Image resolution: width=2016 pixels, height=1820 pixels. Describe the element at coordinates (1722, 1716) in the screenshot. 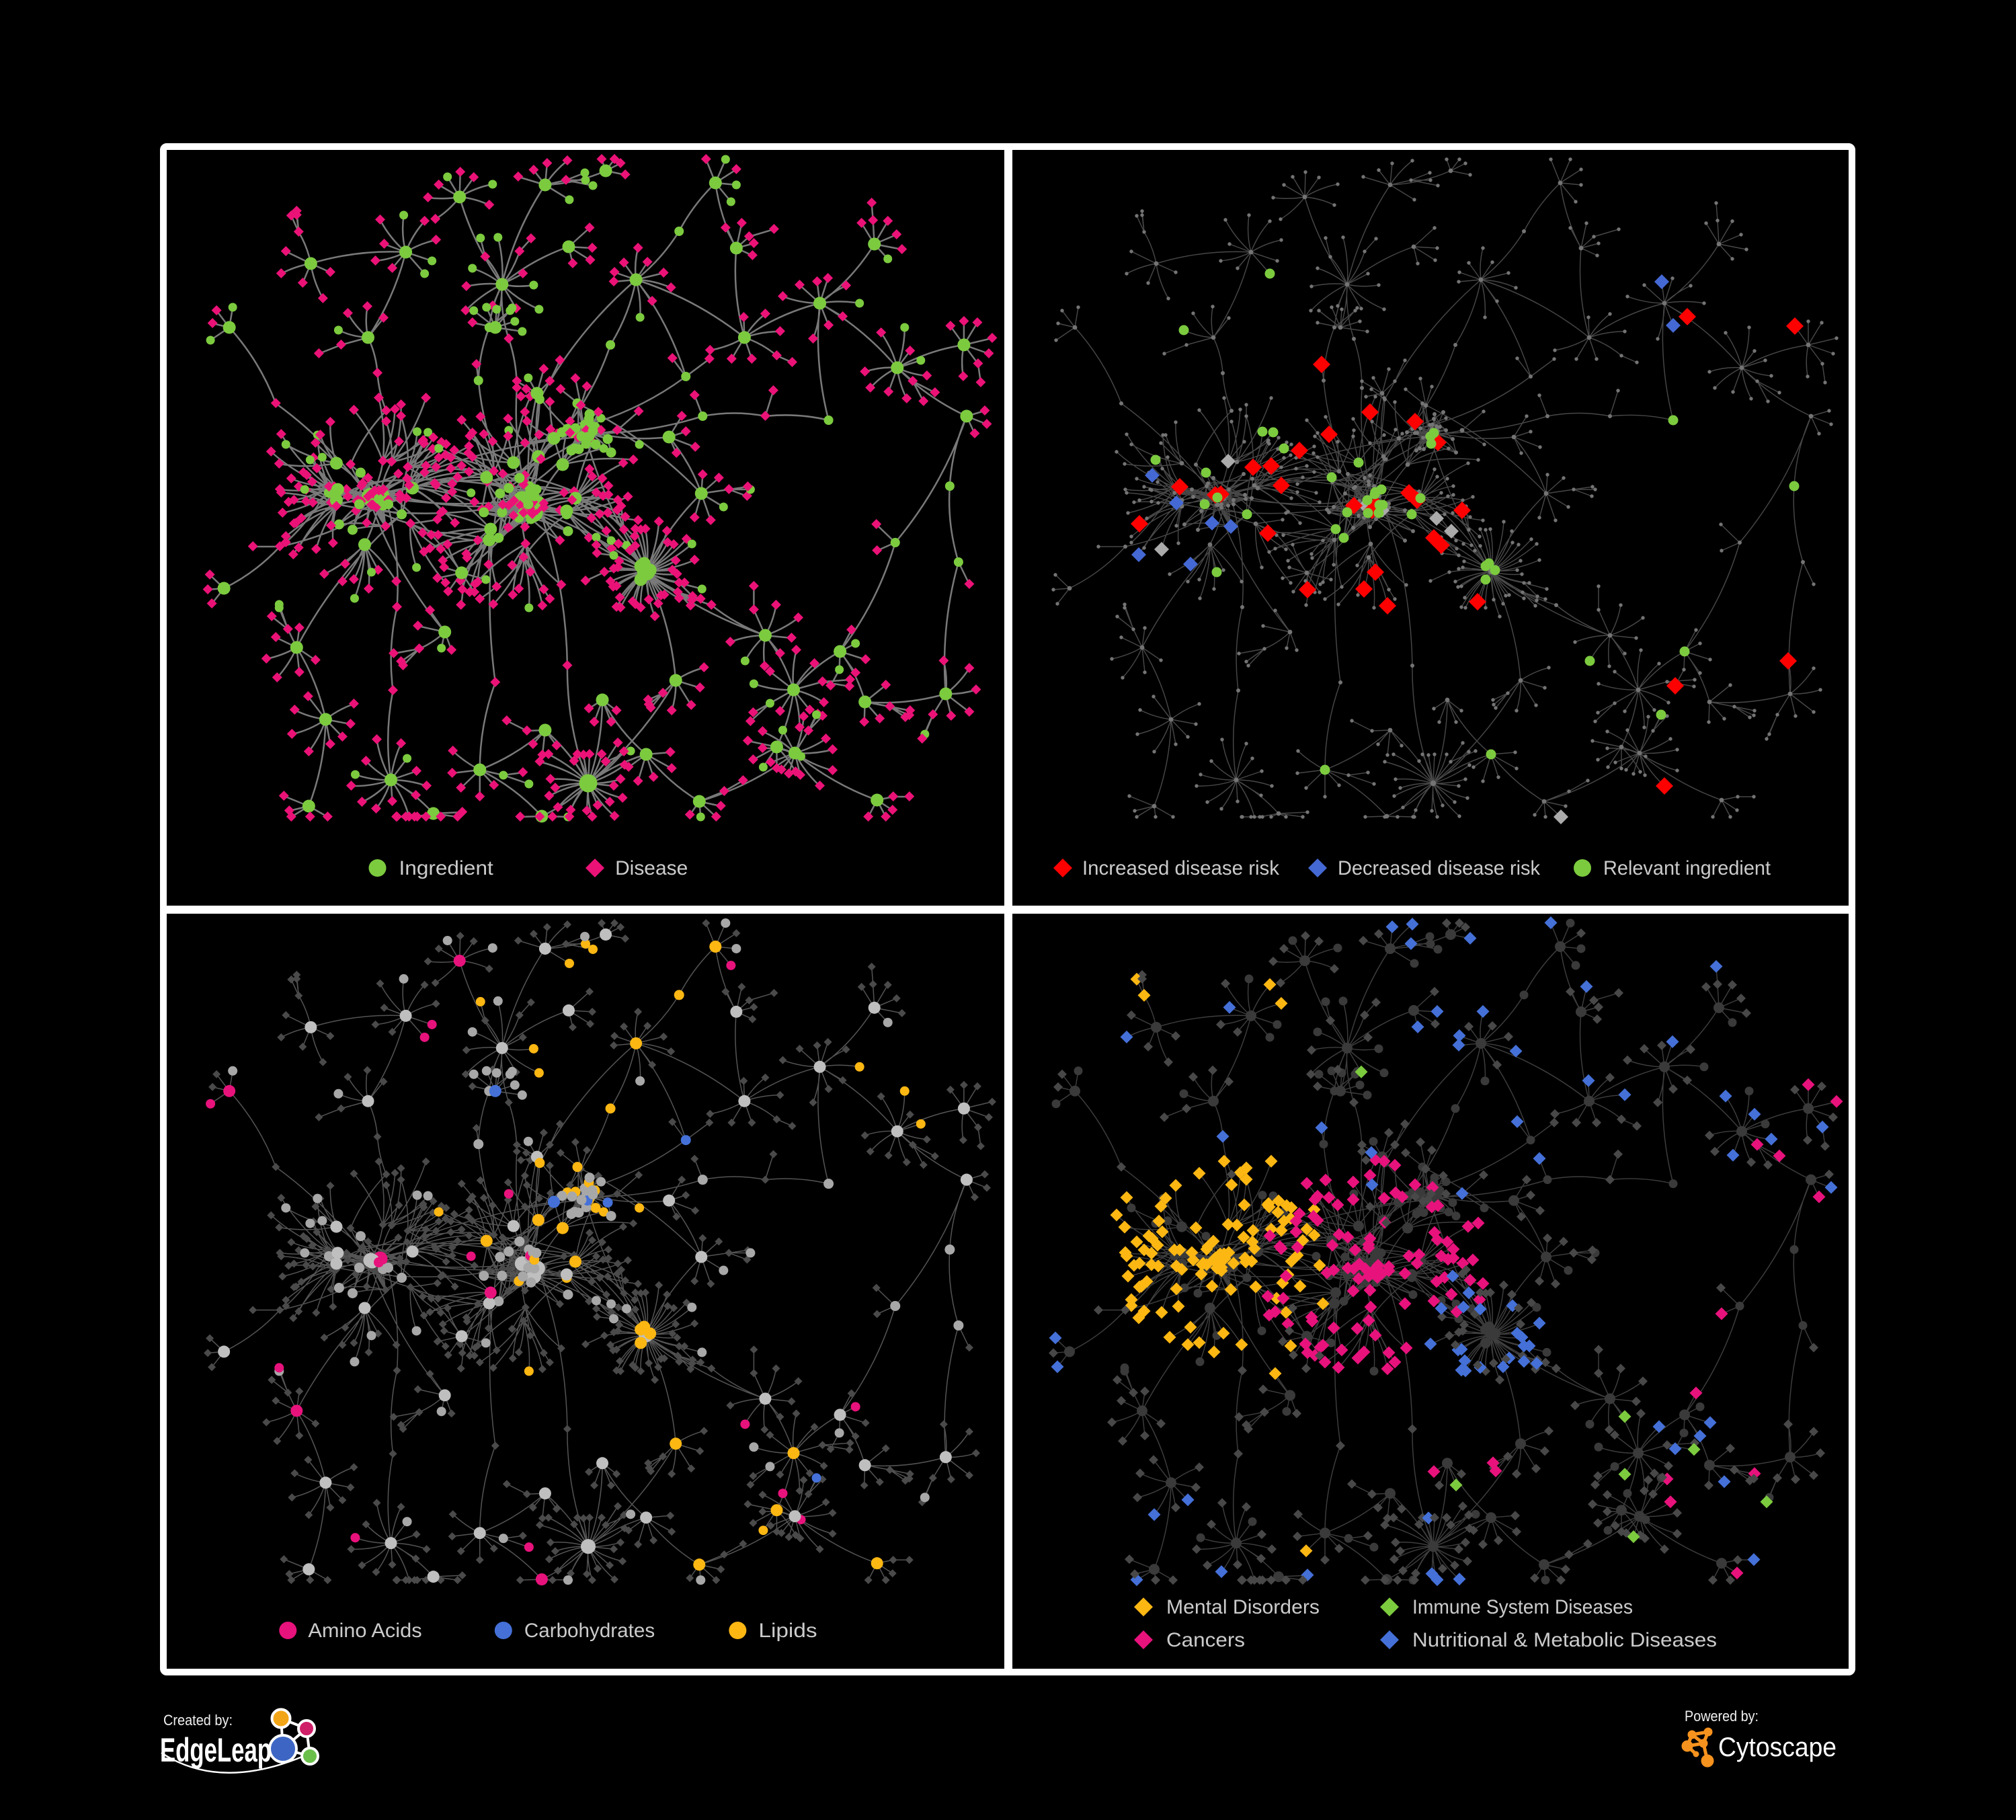

I see `svg-text: Powered by:` at that location.